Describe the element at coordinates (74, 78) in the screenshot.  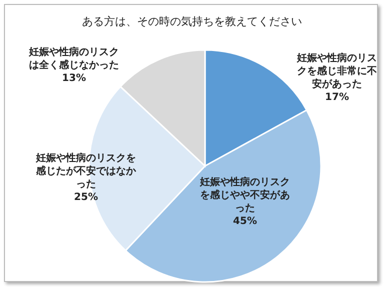
I see `data-label: 13%` at that location.